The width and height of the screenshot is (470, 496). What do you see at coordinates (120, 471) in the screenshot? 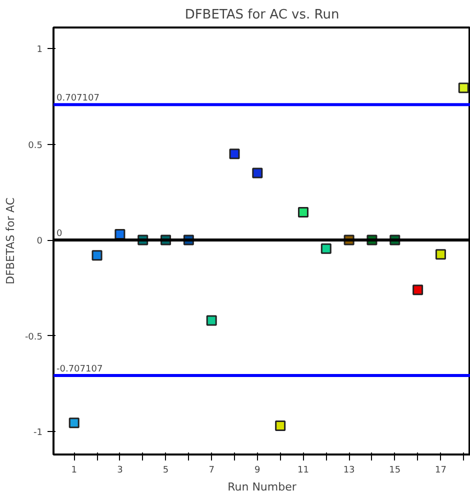
I see `x-tick-label: 3` at bounding box center [120, 471].